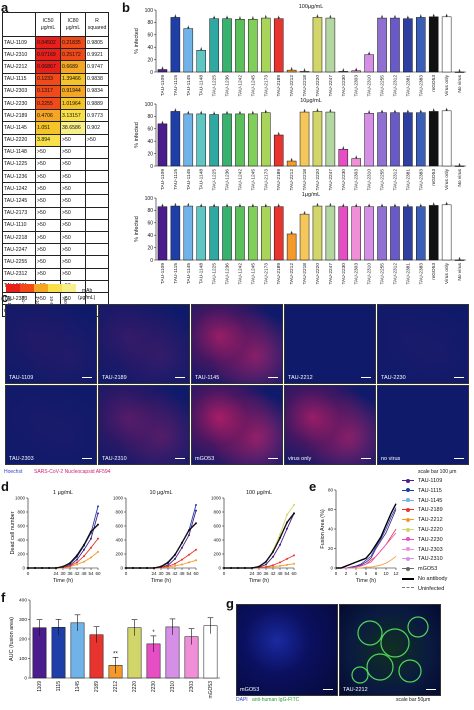  I want to click on tile-label: TAU-2230, so click(393, 378).